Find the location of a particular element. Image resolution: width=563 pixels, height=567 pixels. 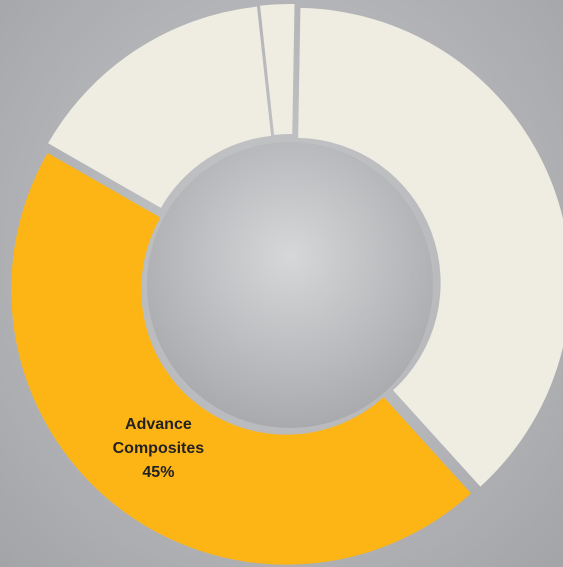

slice-category: Advance Composites is located at coordinates (158, 436).